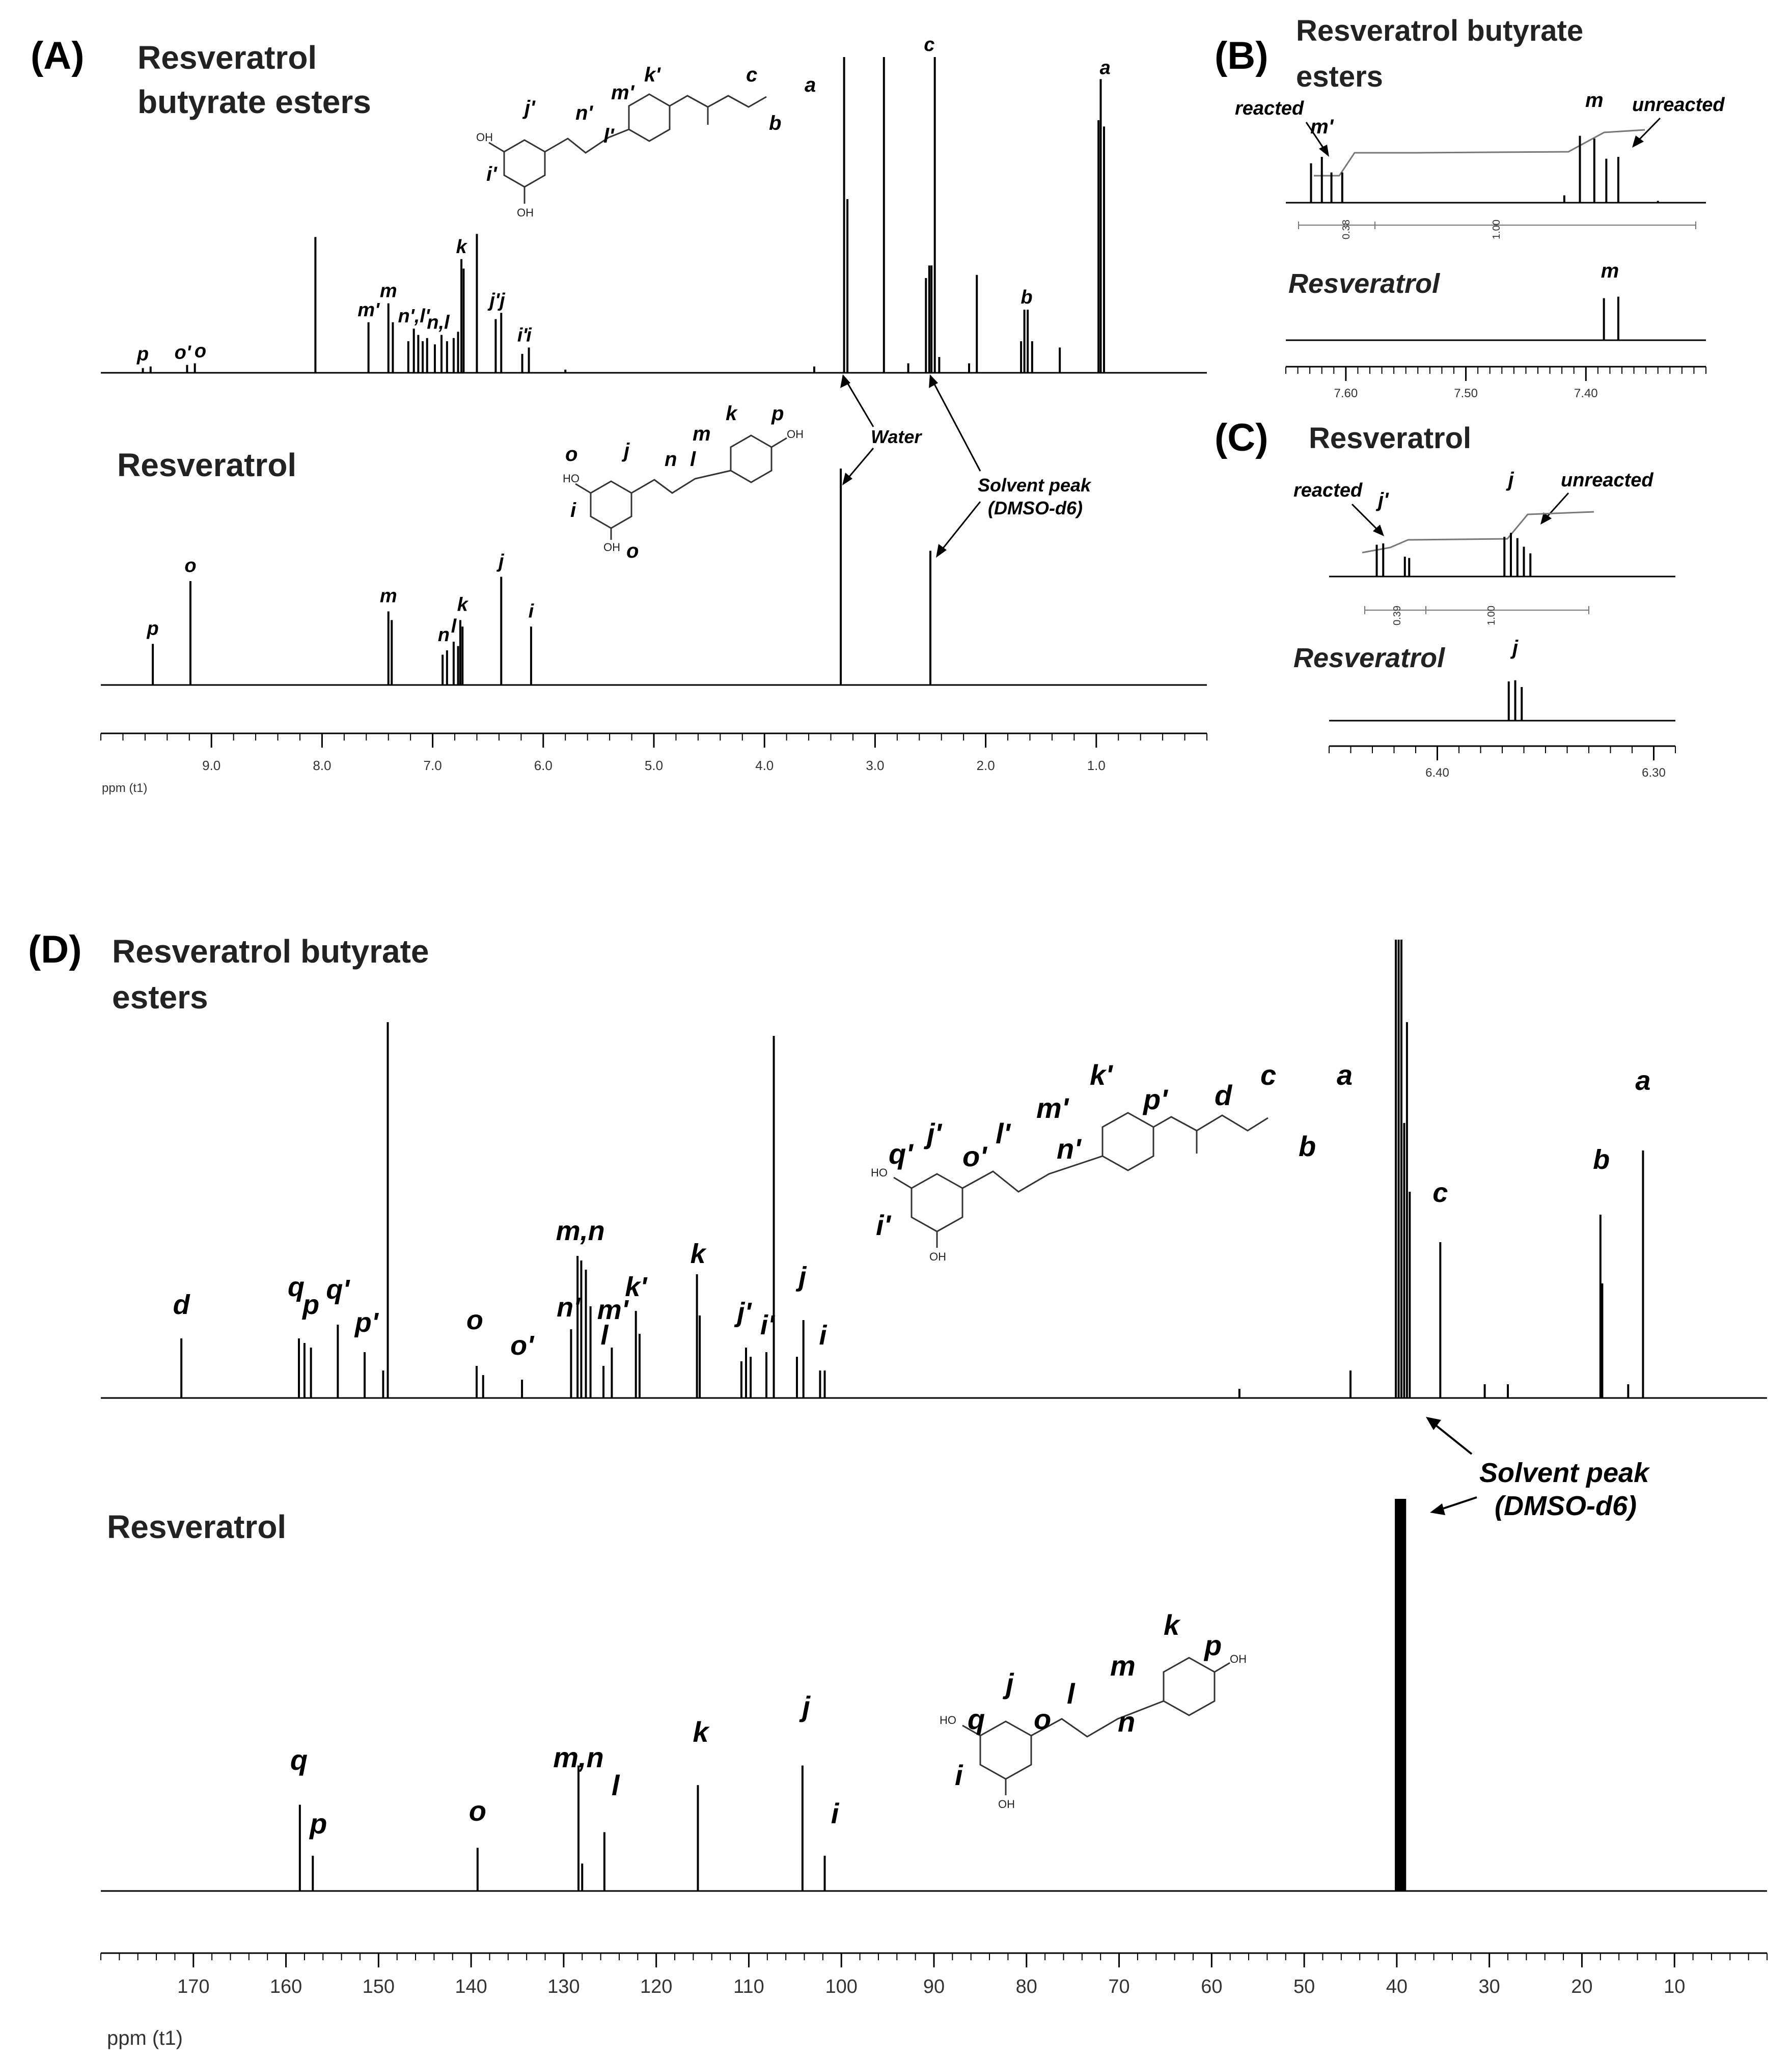 This screenshot has height=2056, width=1792. Describe the element at coordinates (934, 1986) in the screenshot. I see `d-tick-label: 90` at that location.